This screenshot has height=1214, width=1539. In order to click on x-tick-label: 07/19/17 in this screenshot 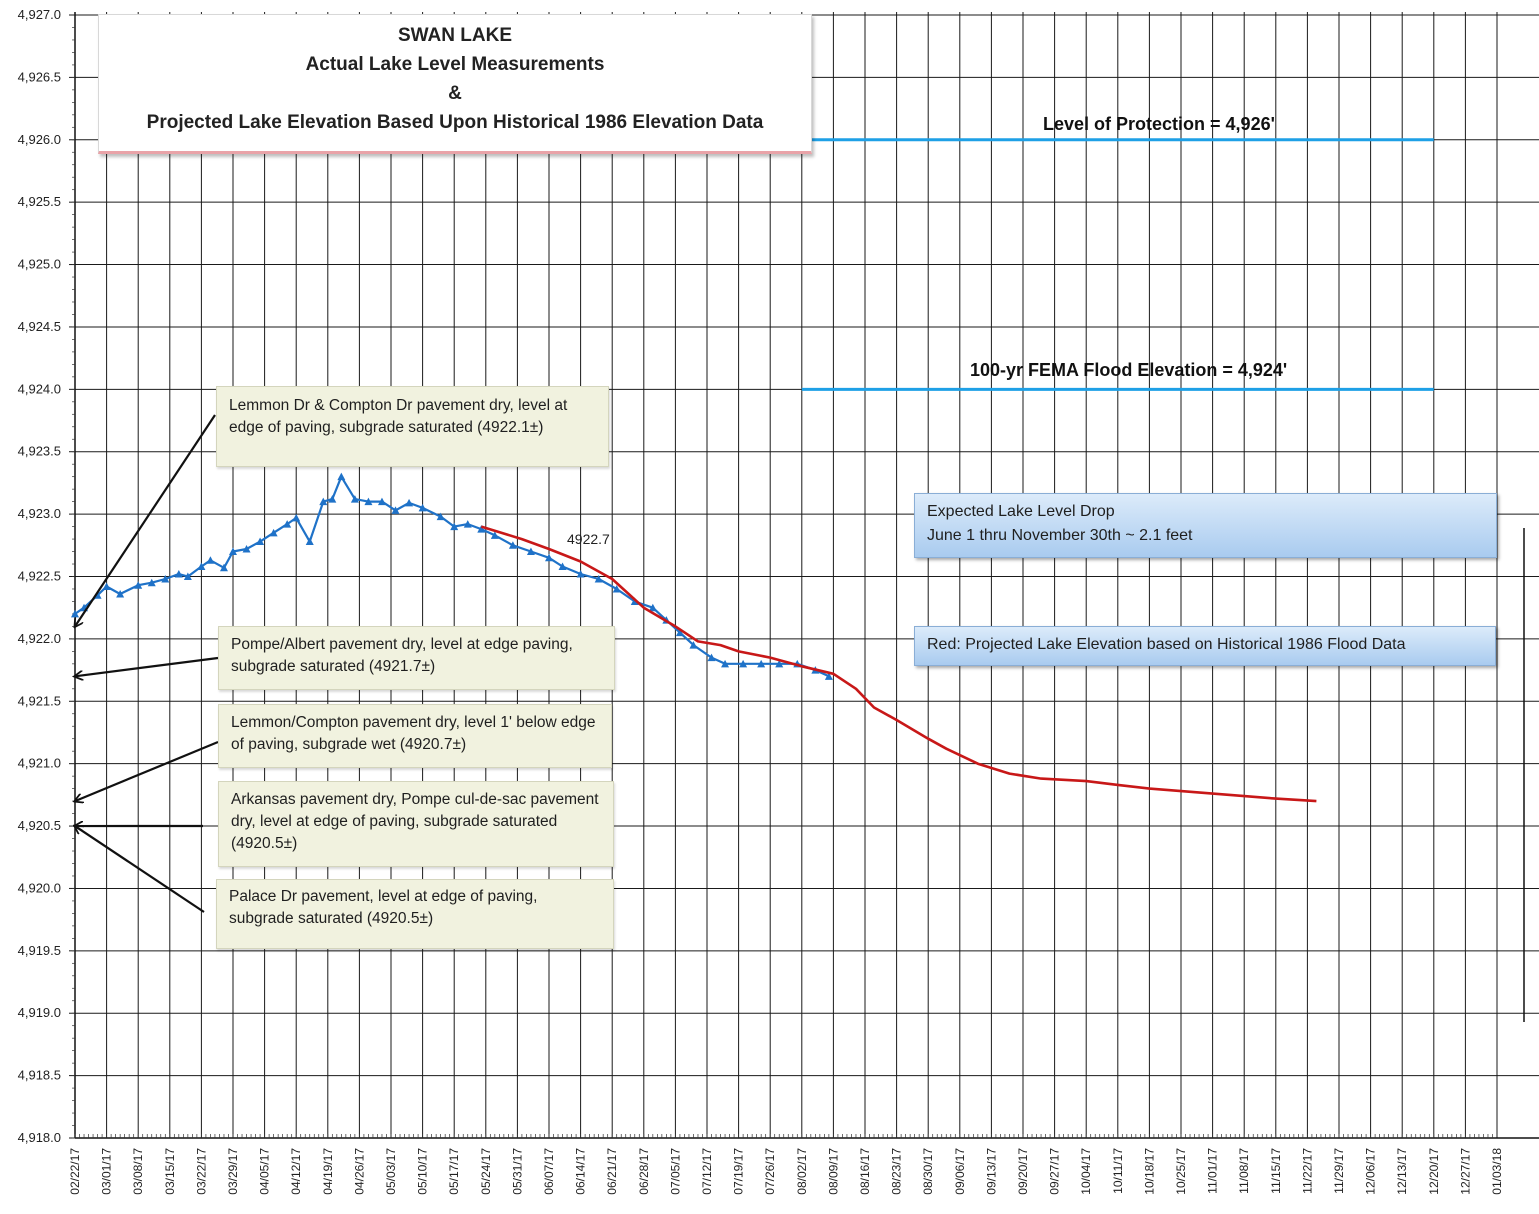, I will do `click(739, 1171)`.